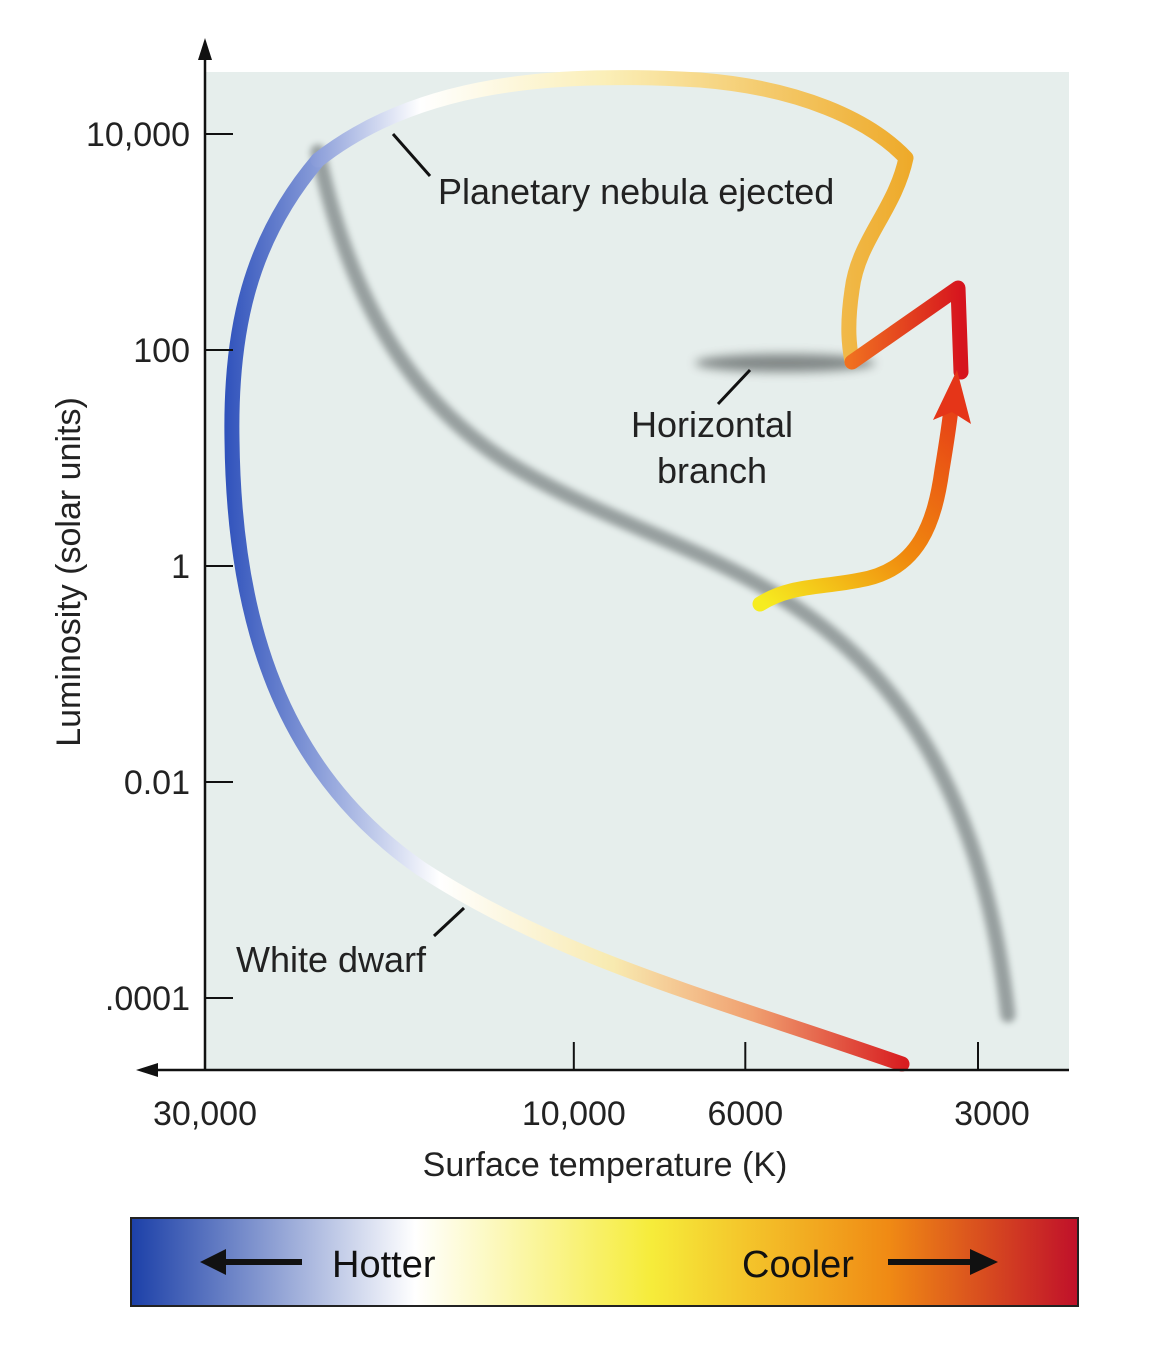  I want to click on y-tick-label: 1, so click(180, 567).